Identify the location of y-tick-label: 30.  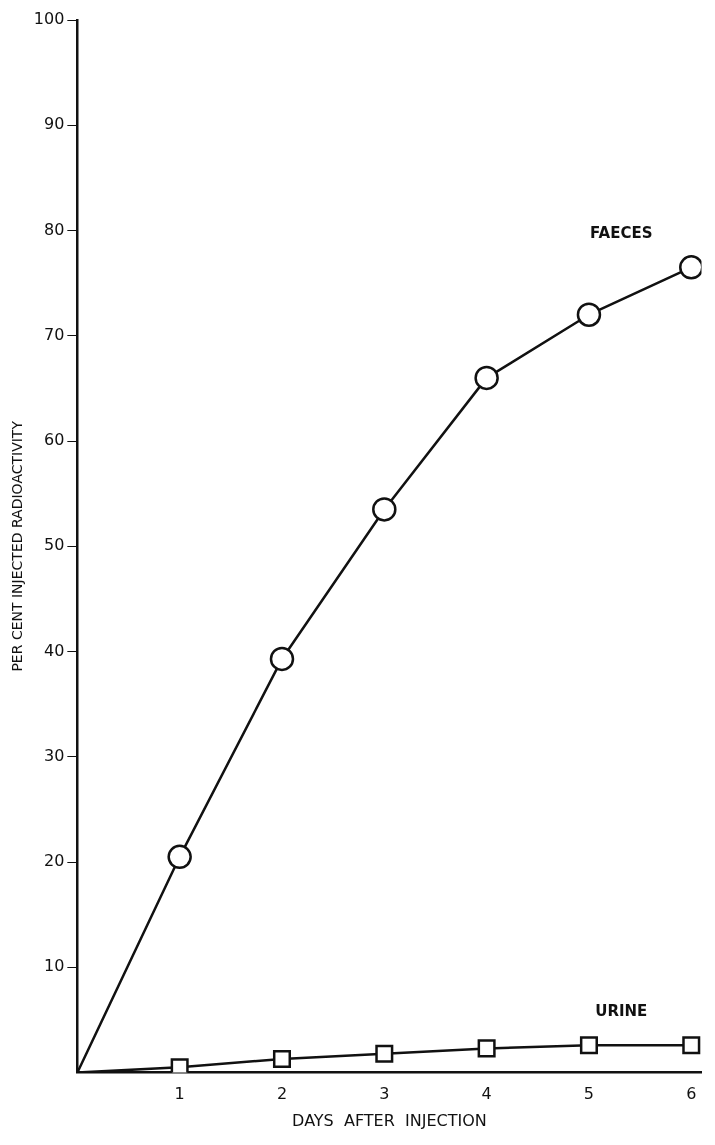
(54, 755).